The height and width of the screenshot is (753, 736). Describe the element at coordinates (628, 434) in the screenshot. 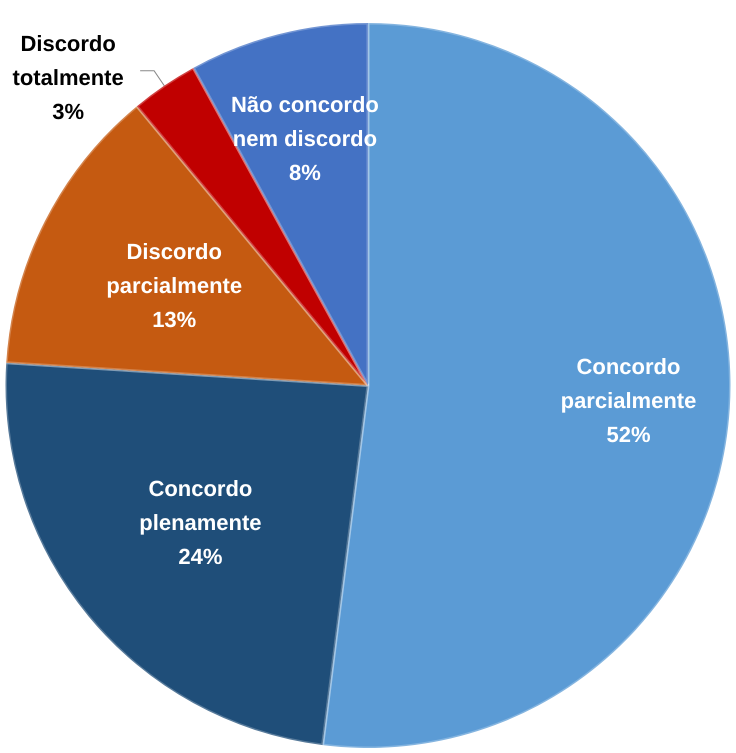

I see `data-label: 52%` at that location.